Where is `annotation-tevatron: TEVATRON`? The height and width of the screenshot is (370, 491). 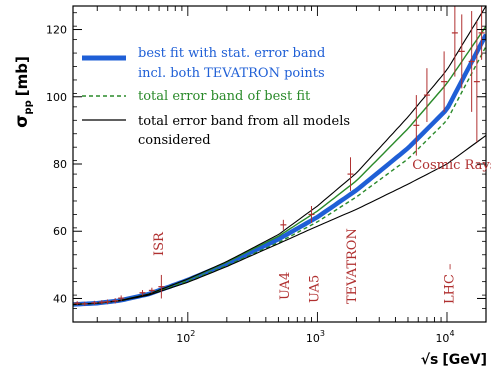 annotation-tevatron: TEVATRON is located at coordinates (352, 266).